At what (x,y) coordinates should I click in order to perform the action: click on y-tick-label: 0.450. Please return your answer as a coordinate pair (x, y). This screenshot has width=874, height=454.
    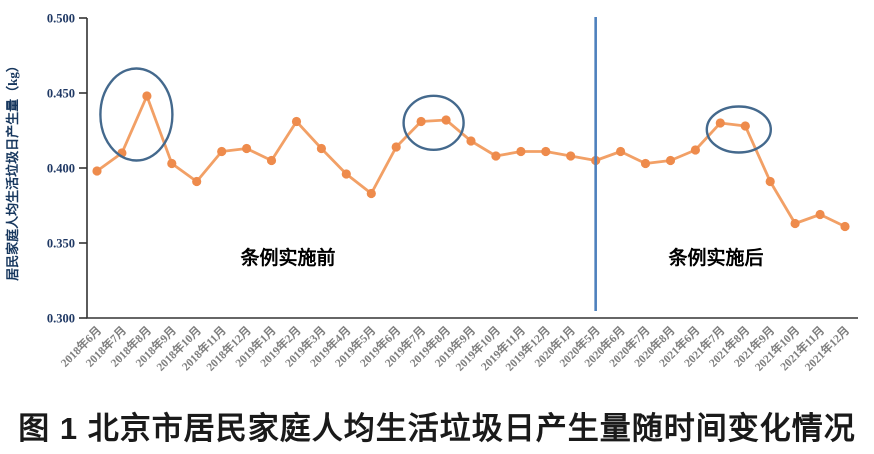
    Looking at the image, I should click on (61, 94).